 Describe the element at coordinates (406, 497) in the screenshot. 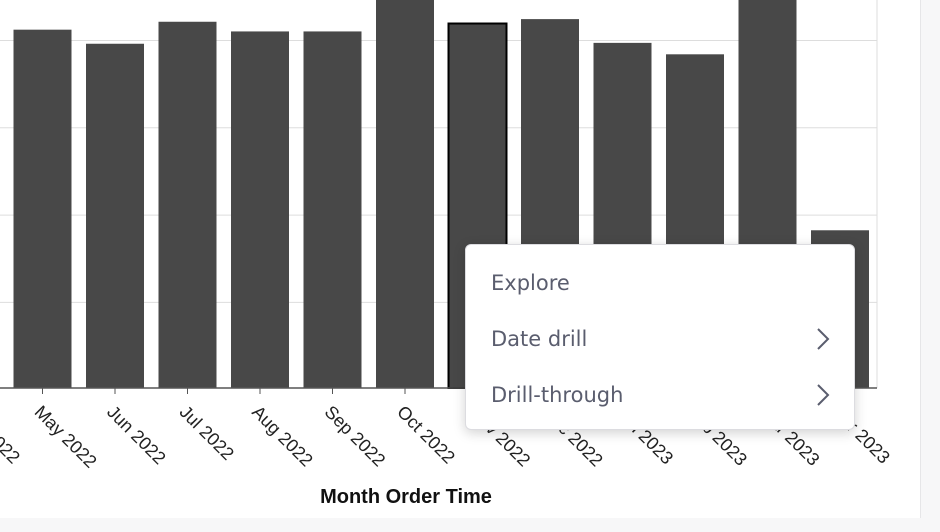

I see `x-axis-title: Month Order Time` at that location.